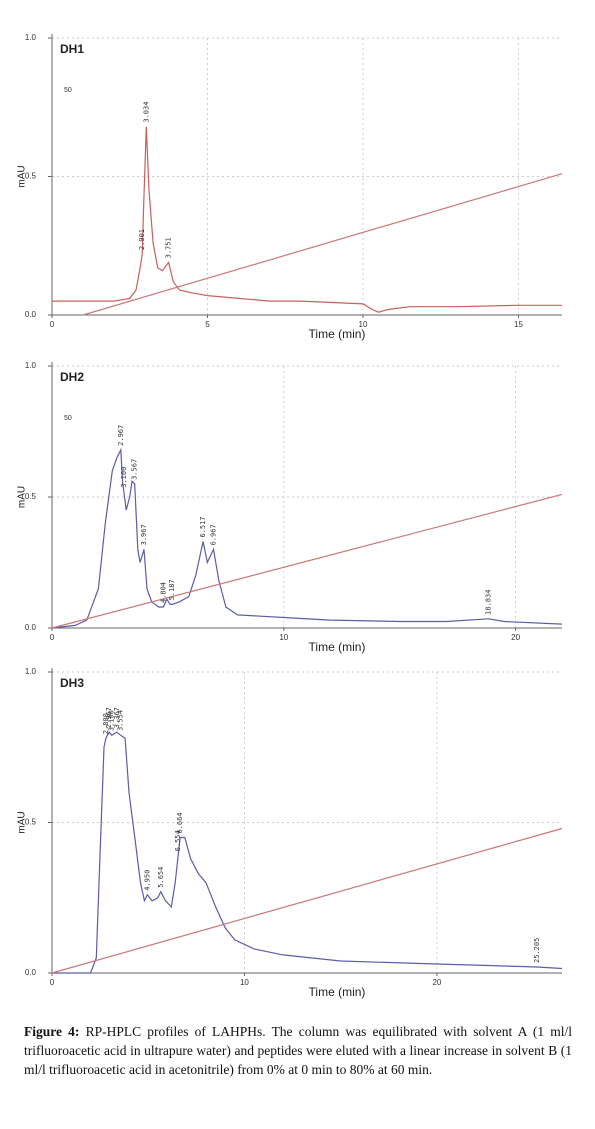 The image size is (595, 1129). I want to click on peak-label: 18.834, so click(489, 602).